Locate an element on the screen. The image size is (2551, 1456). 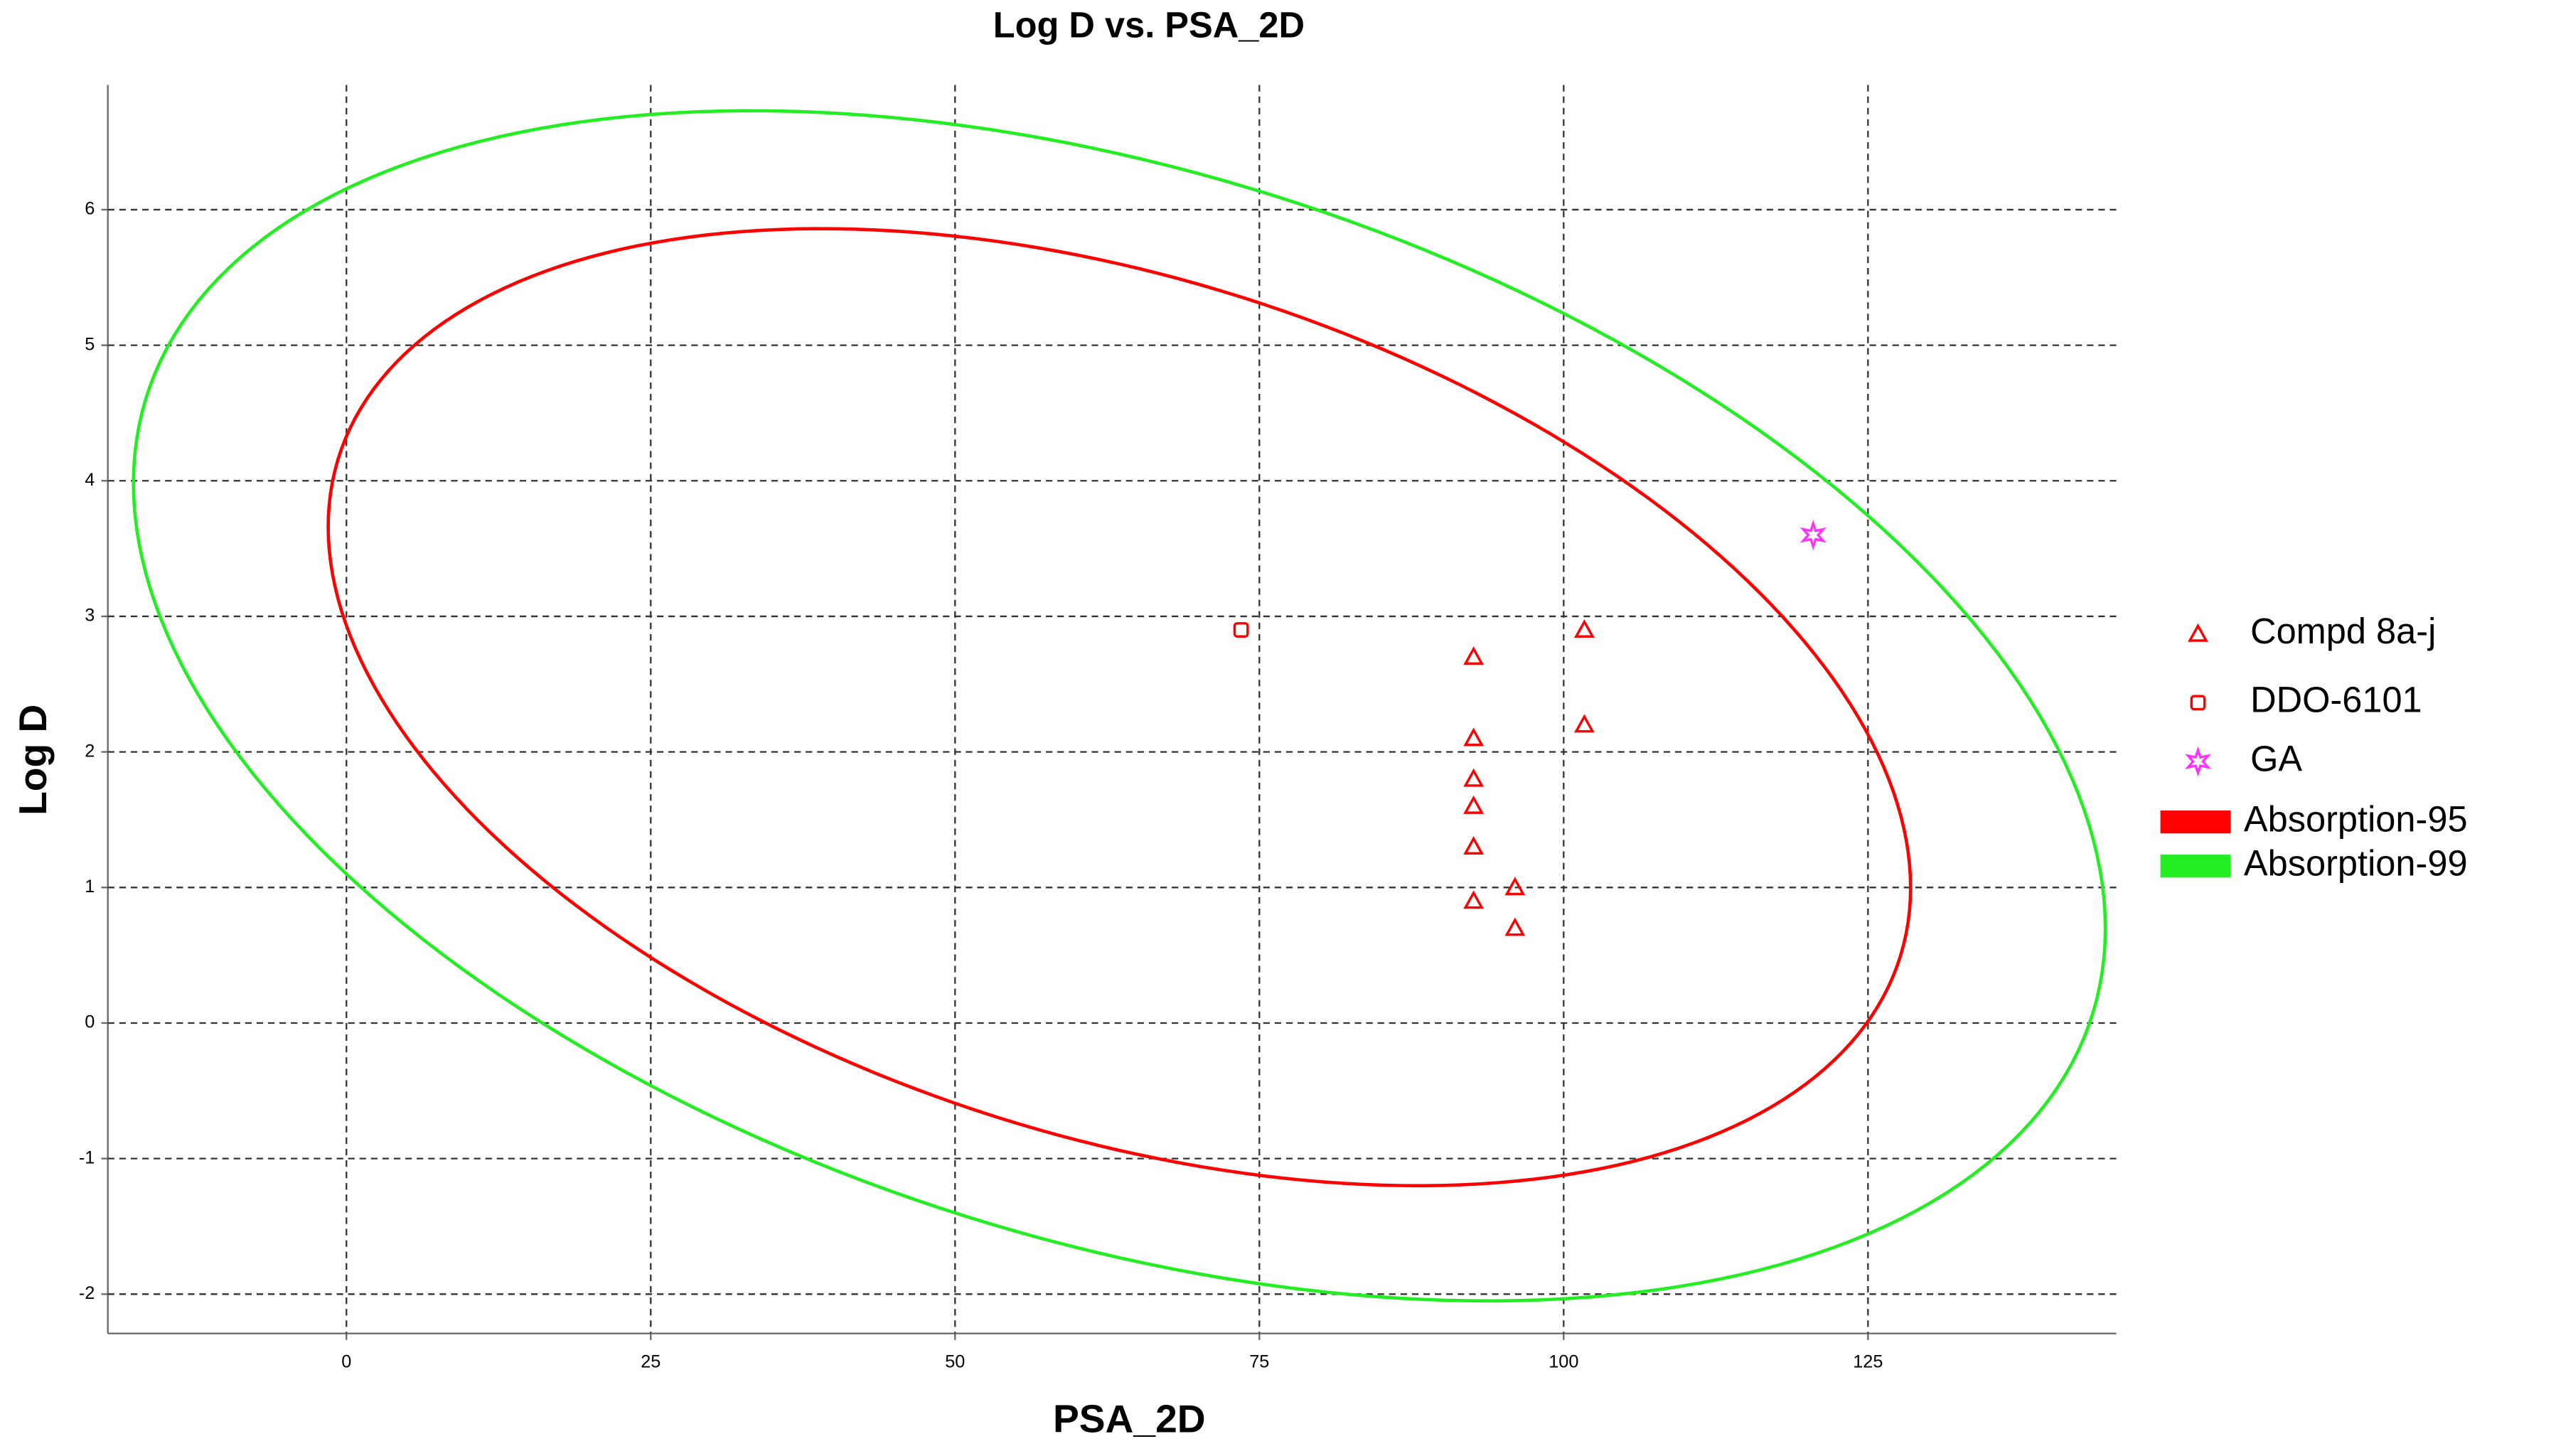
x-tick-label: 25 is located at coordinates (651, 1362).